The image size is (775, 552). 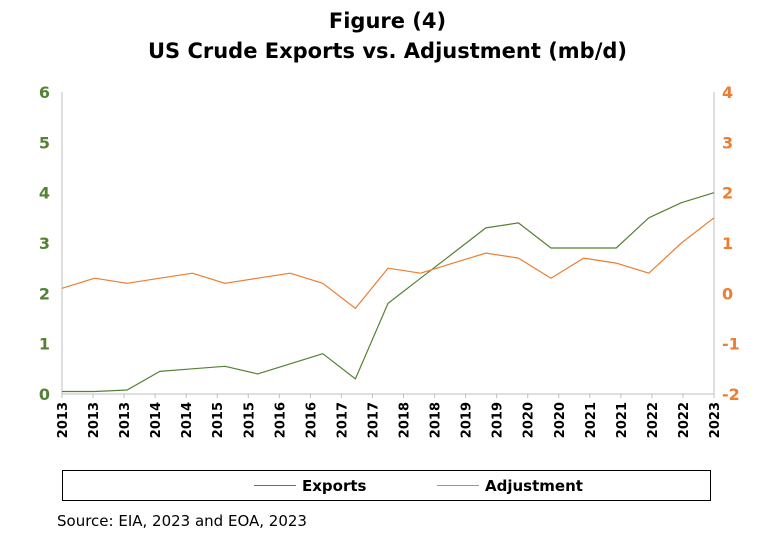 What do you see at coordinates (44, 344) in the screenshot?
I see `y-left-tick-label: 1` at bounding box center [44, 344].